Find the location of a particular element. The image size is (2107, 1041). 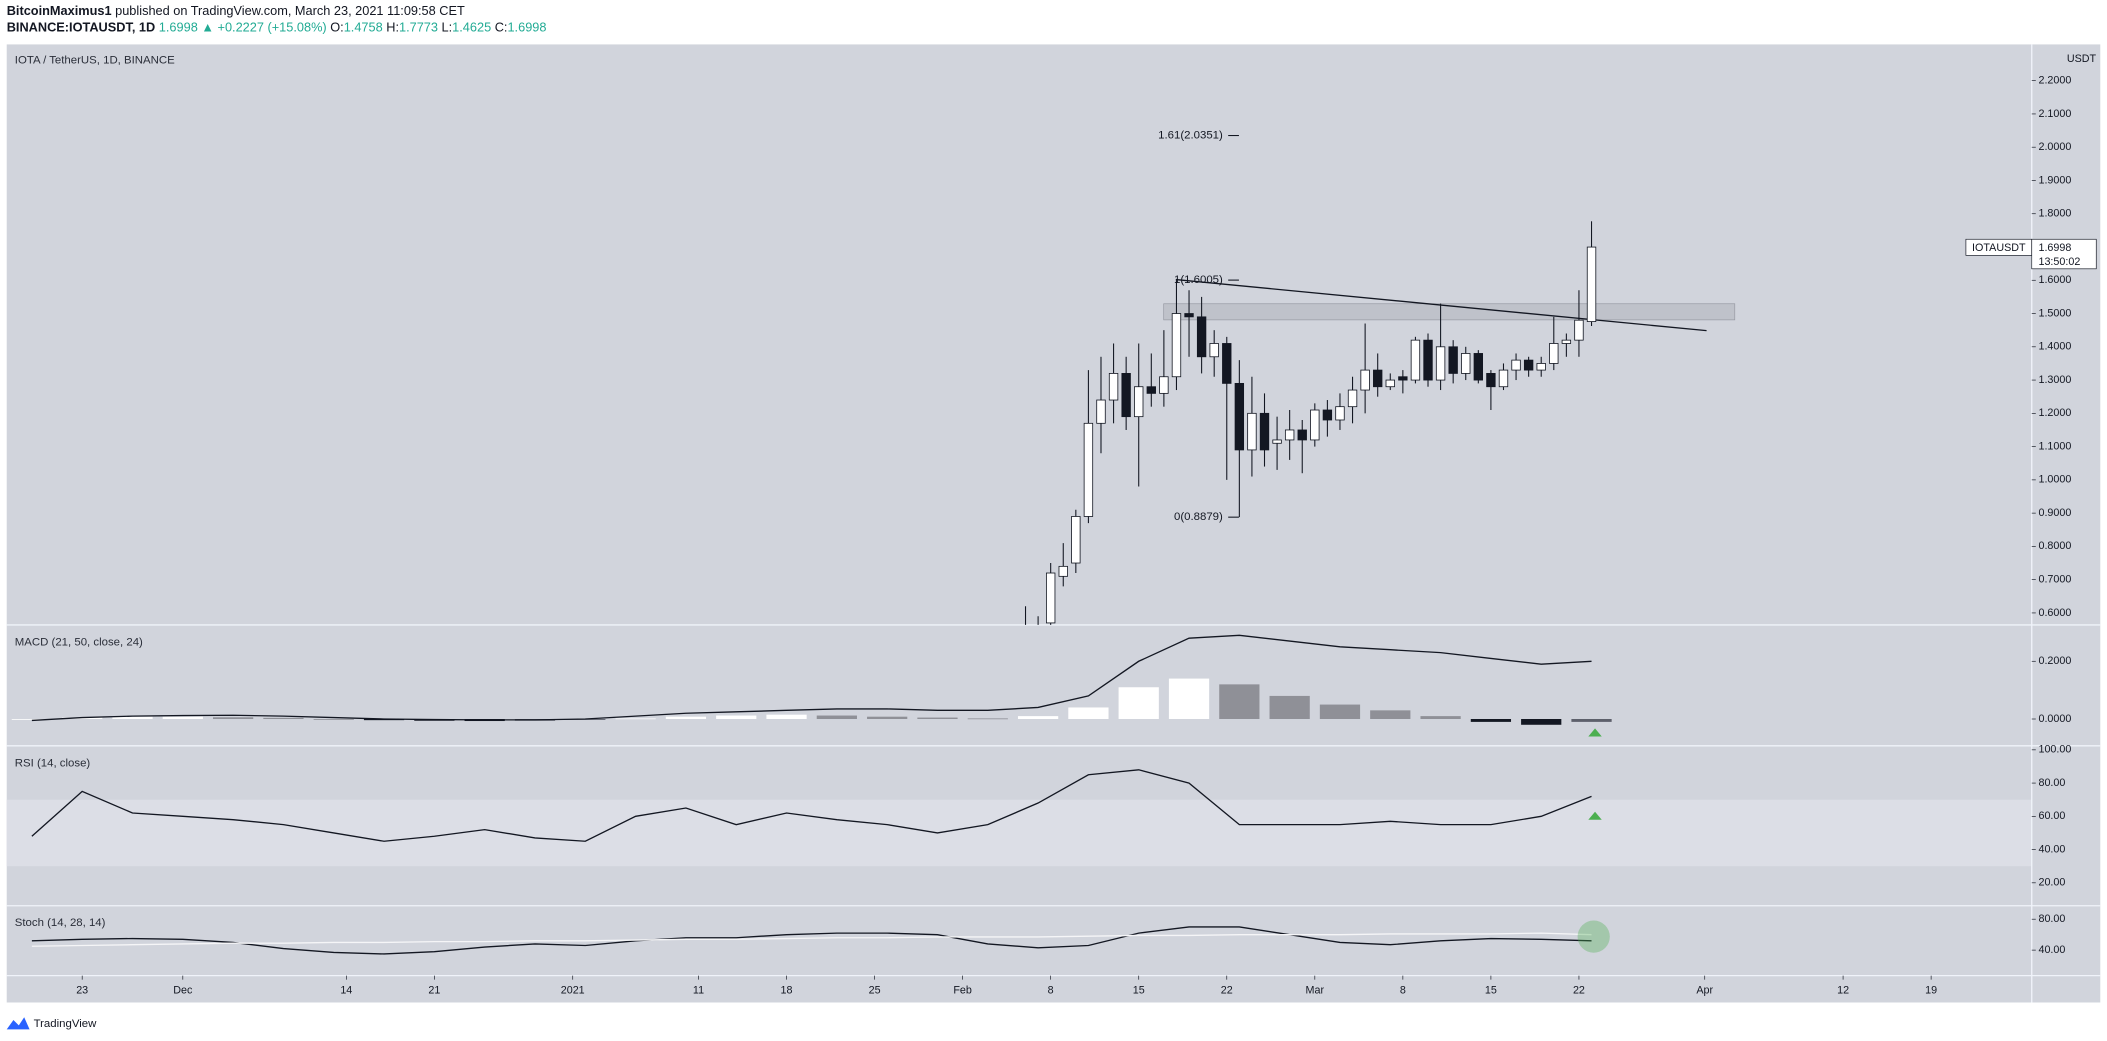

x-tick-label: 25 is located at coordinates (875, 990).